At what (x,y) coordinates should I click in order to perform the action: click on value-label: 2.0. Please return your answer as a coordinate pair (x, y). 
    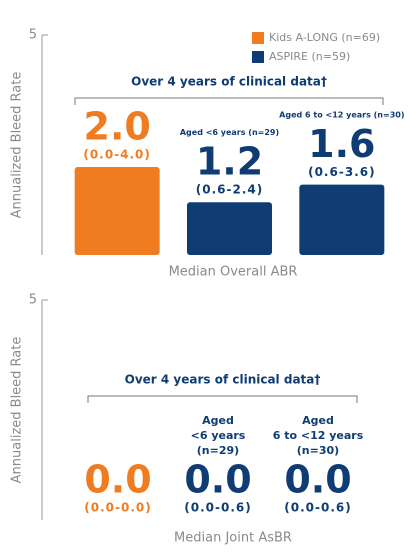
    Looking at the image, I should click on (117, 127).